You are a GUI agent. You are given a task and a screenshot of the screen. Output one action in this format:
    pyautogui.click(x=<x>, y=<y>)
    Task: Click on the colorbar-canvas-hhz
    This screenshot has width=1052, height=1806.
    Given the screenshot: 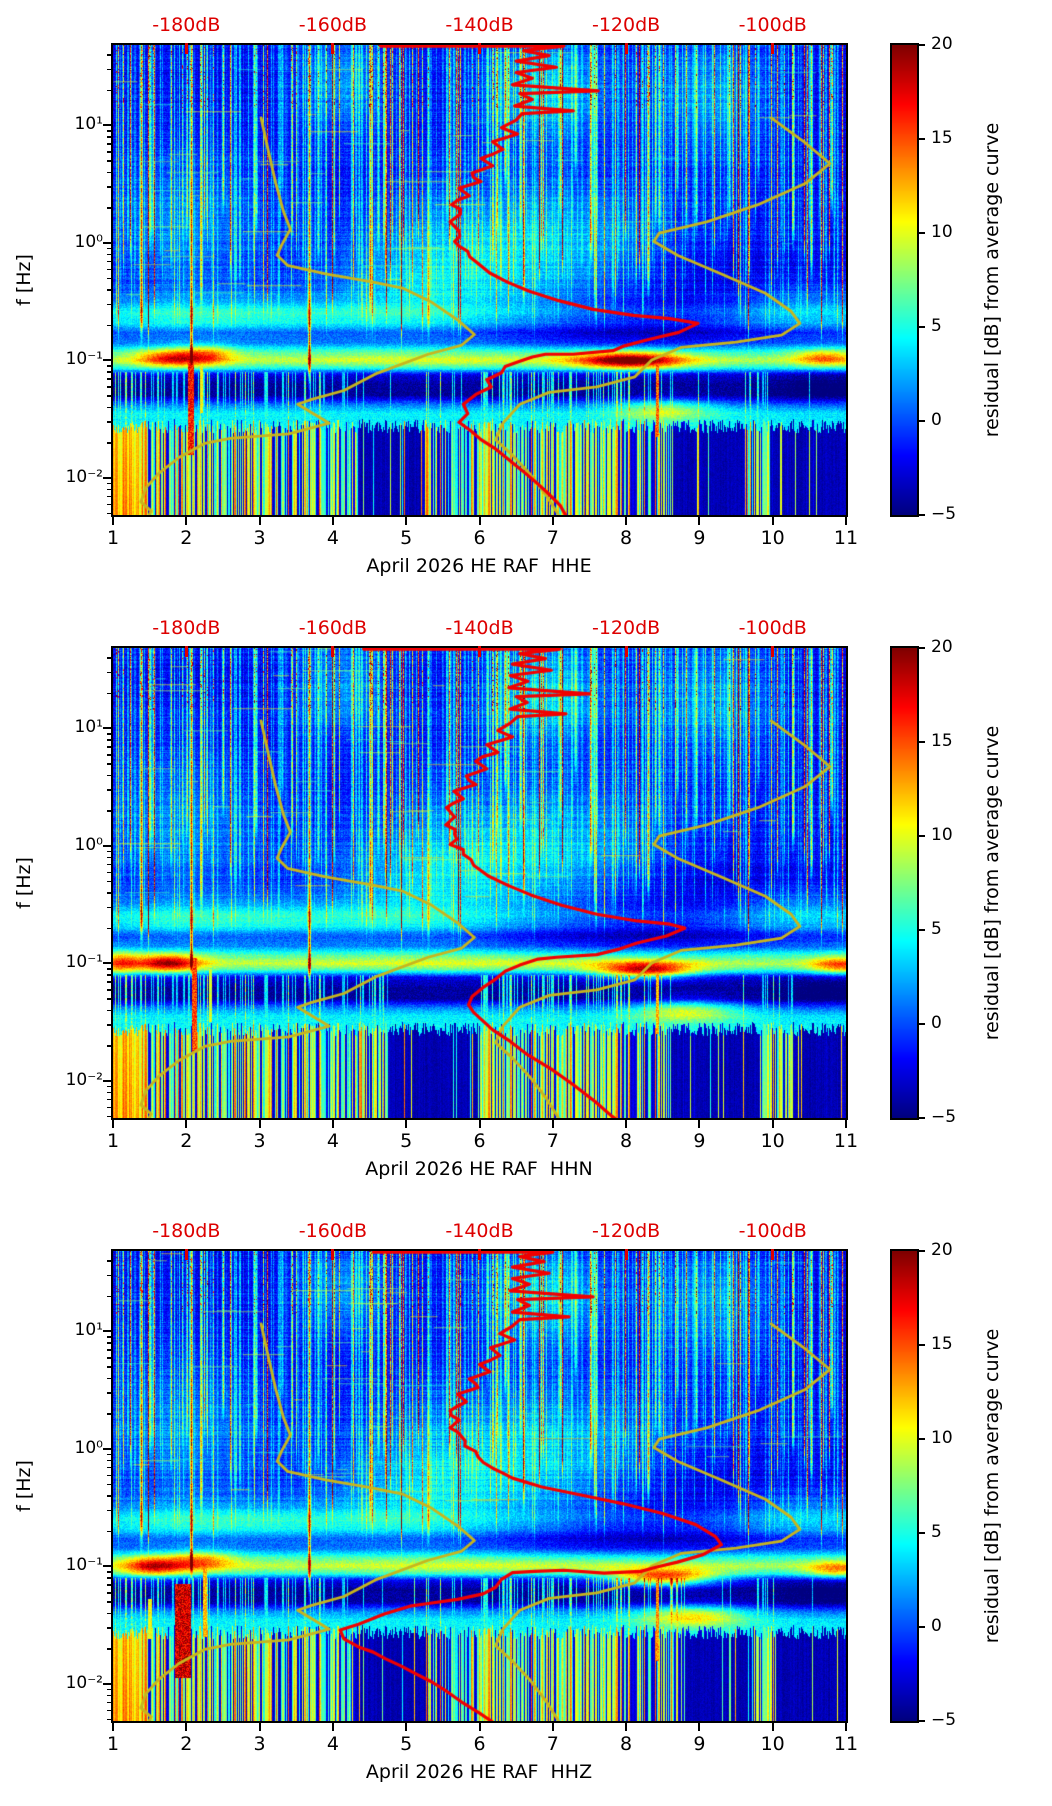 What is the action you would take?
    pyautogui.click(x=904, y=1486)
    